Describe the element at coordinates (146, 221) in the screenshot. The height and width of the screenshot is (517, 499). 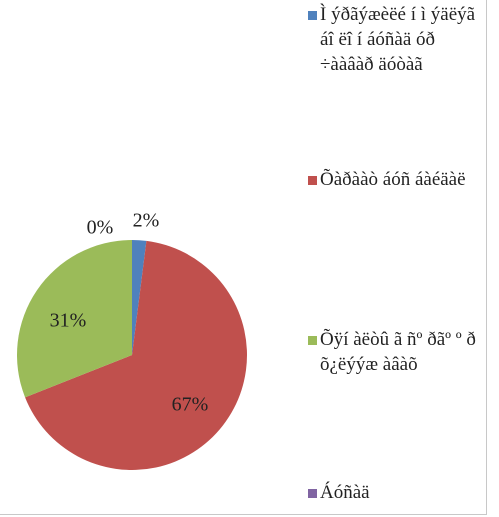
I see `data-label: 2%` at that location.